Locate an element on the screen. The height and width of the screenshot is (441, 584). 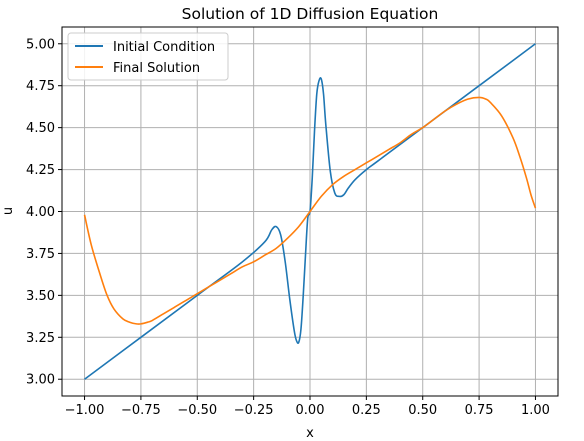
chart-title: Solution of 1D Diffusion Equation is located at coordinates (310, 14).